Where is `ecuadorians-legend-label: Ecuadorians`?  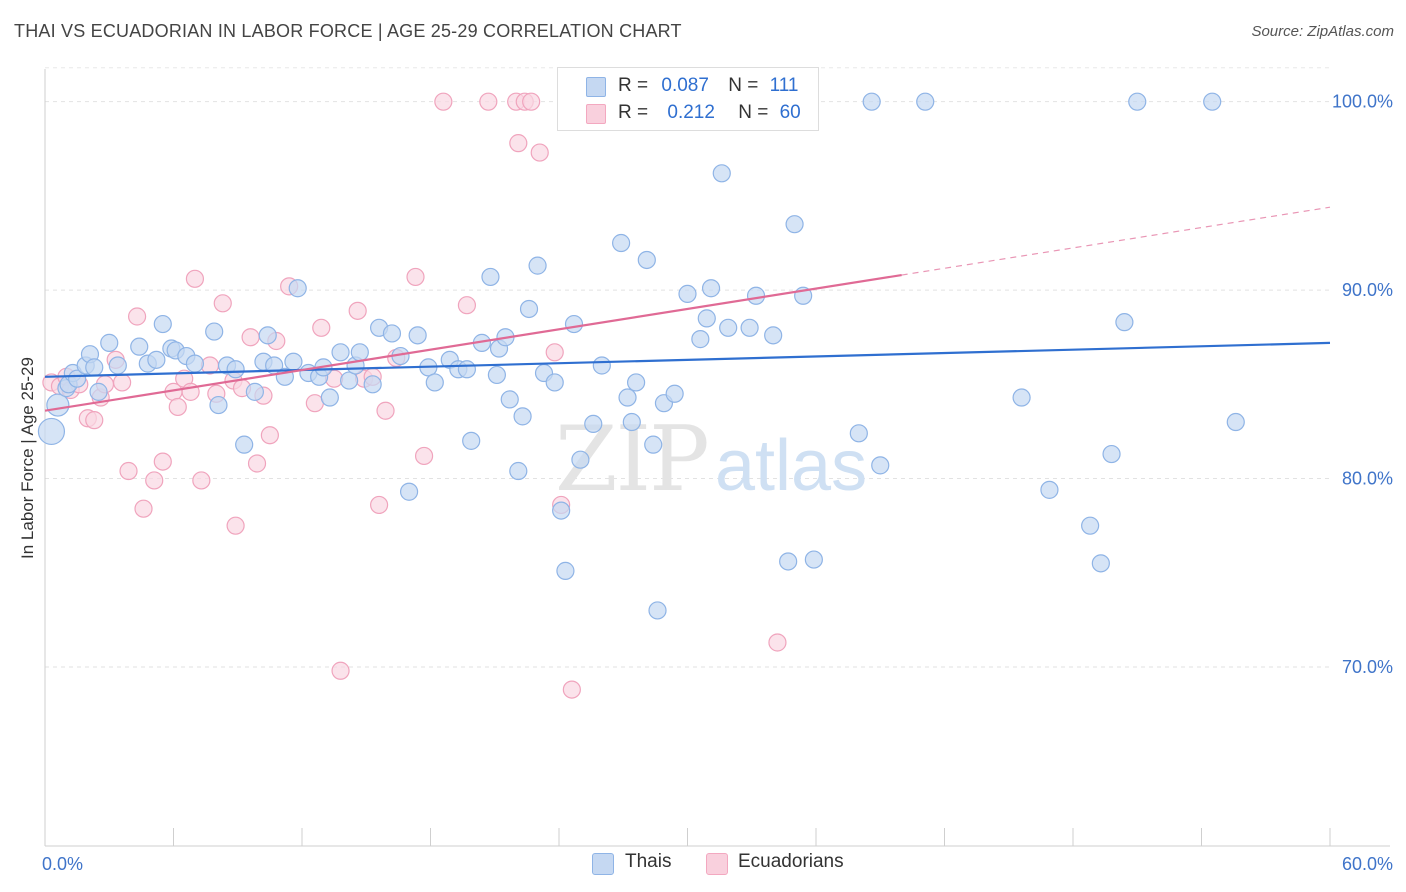 ecuadorians-legend-label: Ecuadorians is located at coordinates (791, 861).